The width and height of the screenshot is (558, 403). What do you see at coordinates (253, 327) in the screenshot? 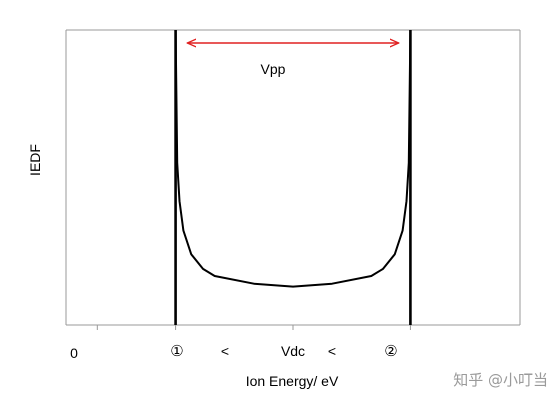
I see `x-ticks` at bounding box center [253, 327].